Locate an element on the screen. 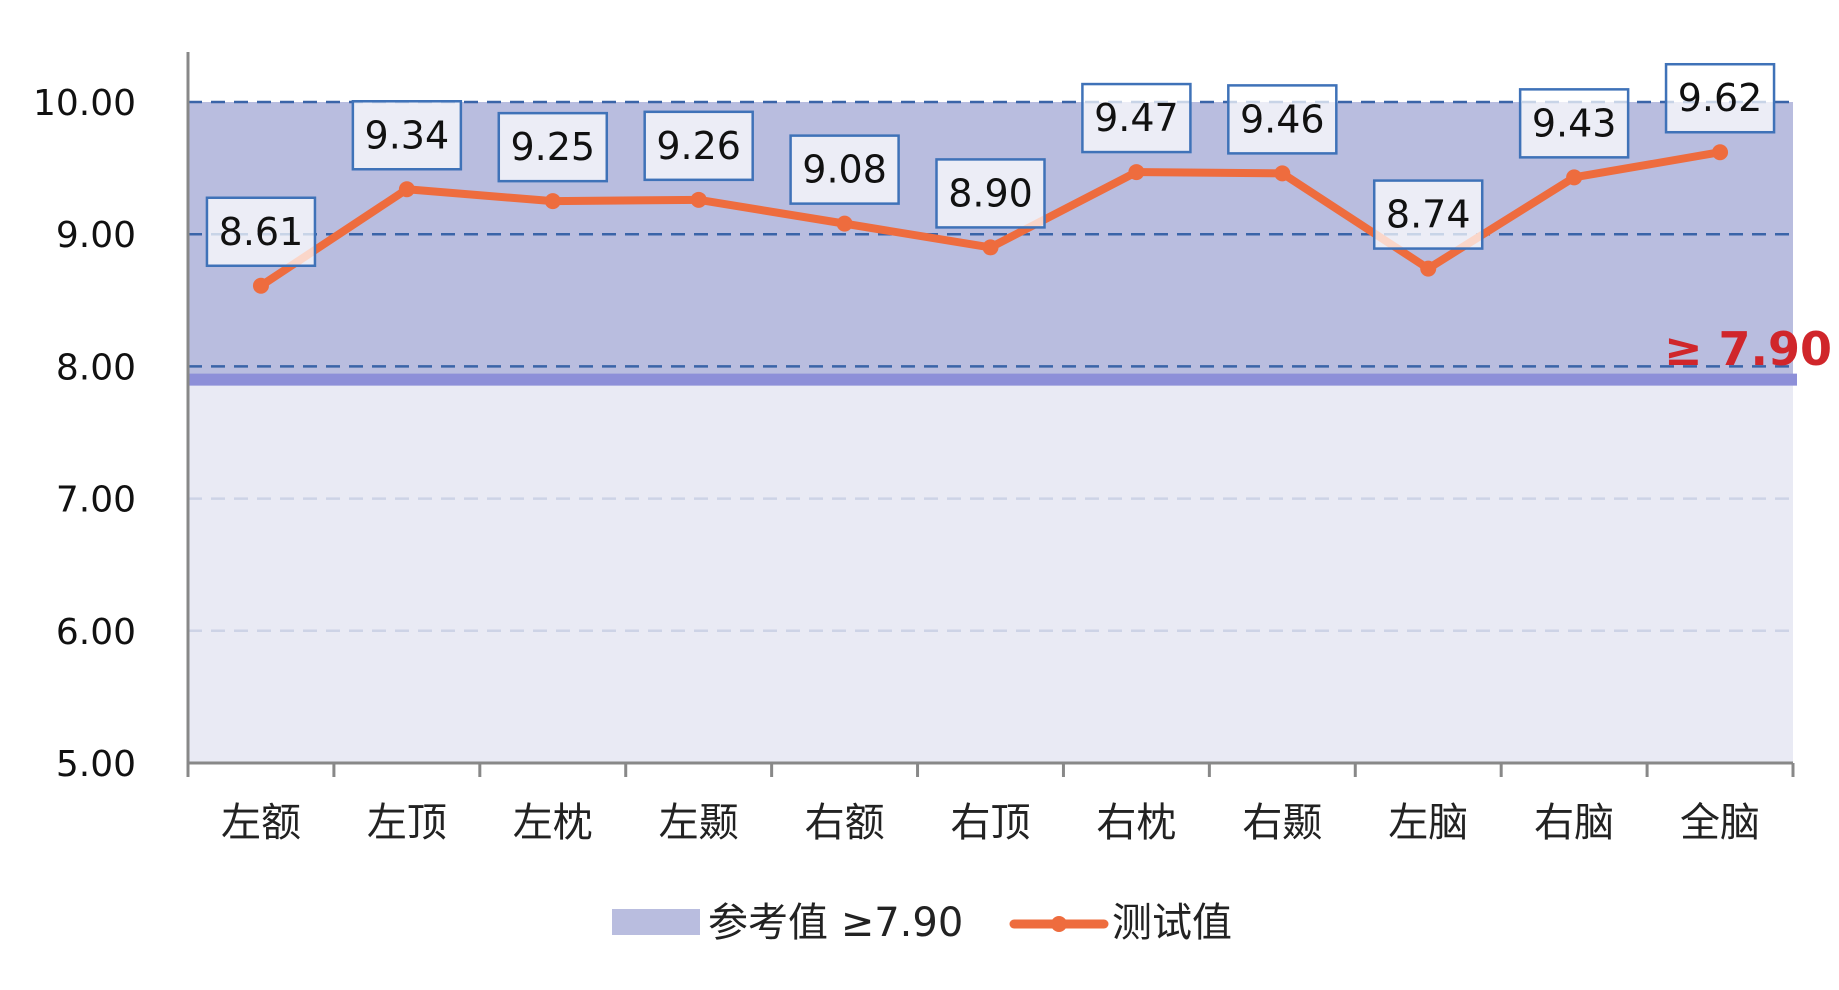 The height and width of the screenshot is (990, 1839). x-tick-label: 右顶 is located at coordinates (991, 823).